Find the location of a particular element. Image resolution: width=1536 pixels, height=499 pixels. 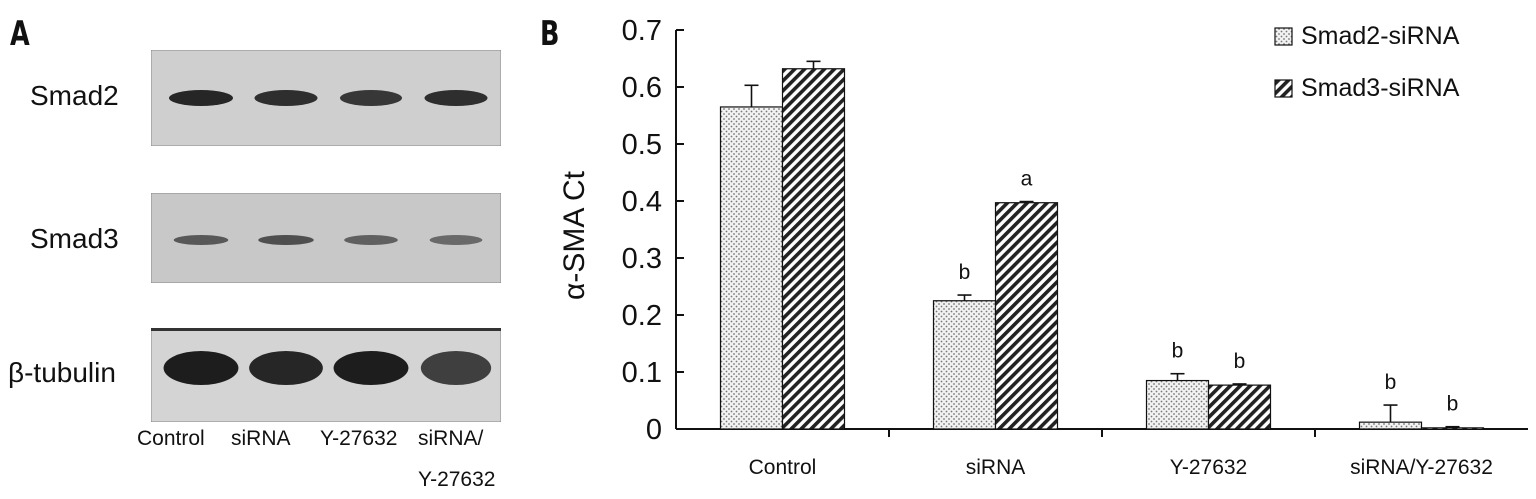

panel-a-label: A is located at coordinates (20, 34).